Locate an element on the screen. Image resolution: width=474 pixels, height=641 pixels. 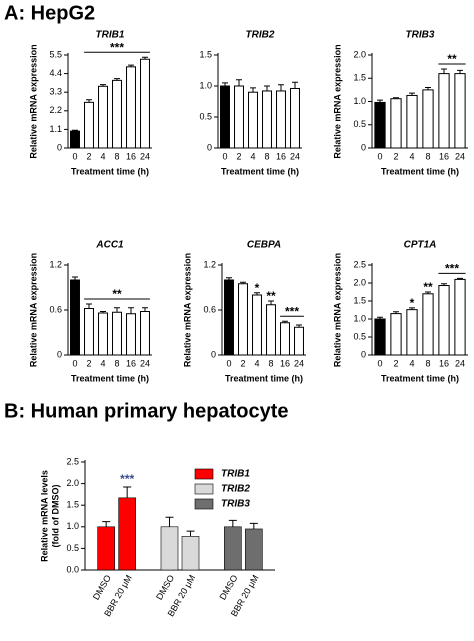
y-tick-label: 3.3 is located at coordinates (55, 92).